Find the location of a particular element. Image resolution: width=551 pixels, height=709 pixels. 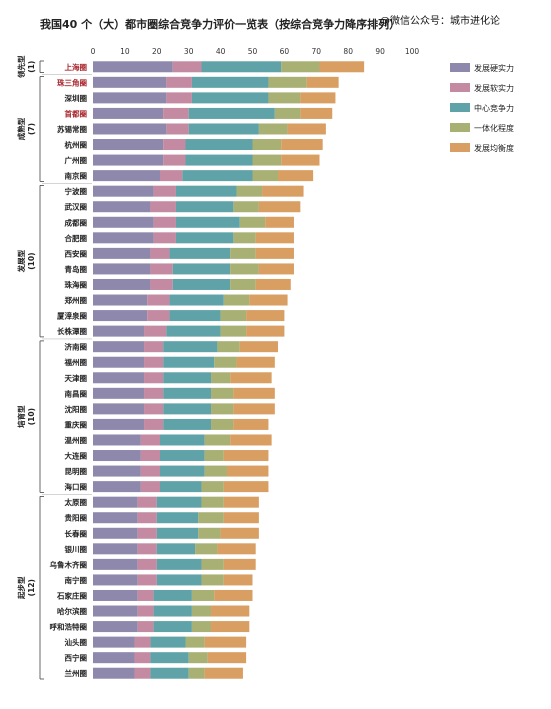

category-label: 太原圈 is located at coordinates (76, 502).